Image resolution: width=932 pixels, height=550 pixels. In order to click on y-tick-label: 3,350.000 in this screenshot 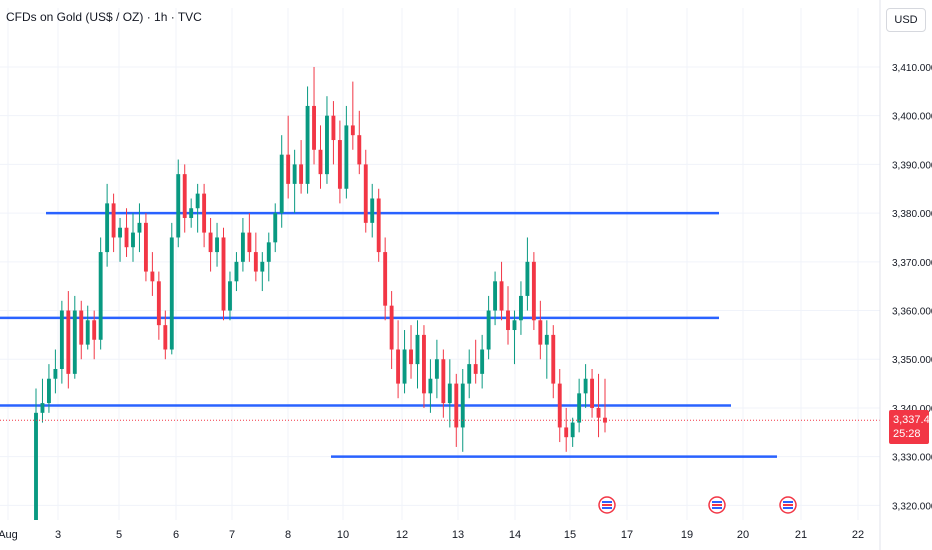, I will do `click(912, 360)`.